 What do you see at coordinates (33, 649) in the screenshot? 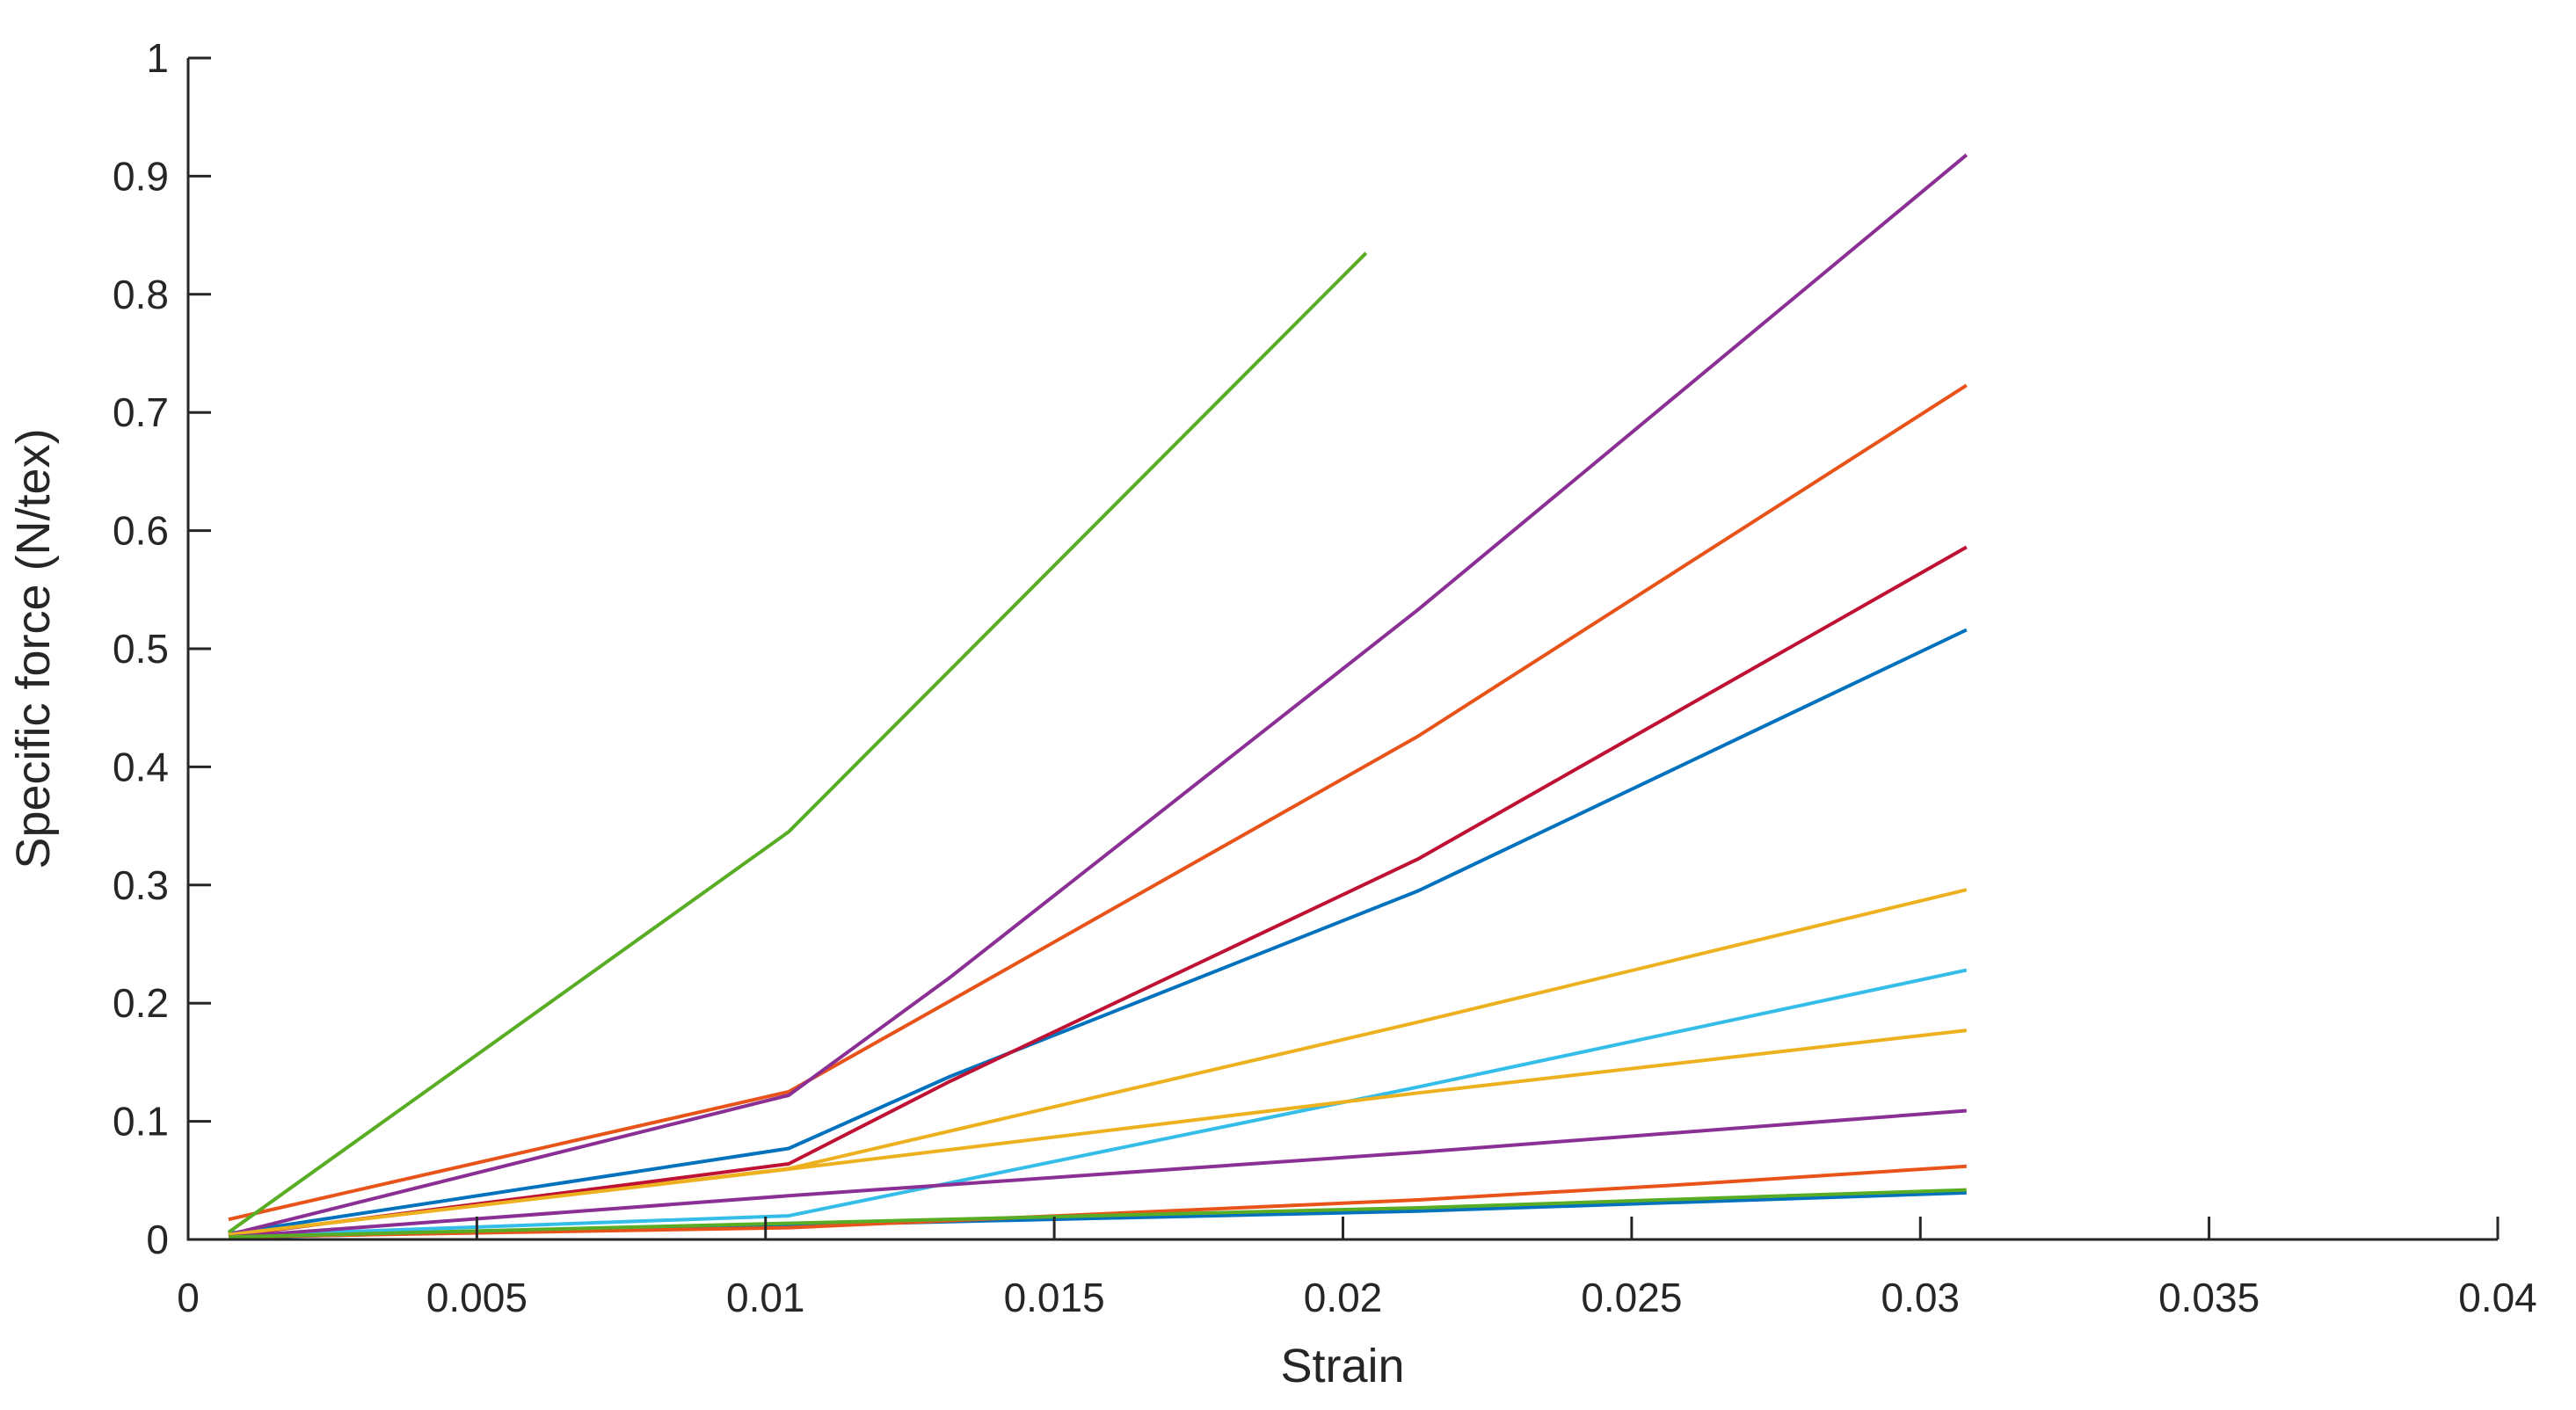
I see `y-axis-label: Specific force (N/tex)` at bounding box center [33, 649].